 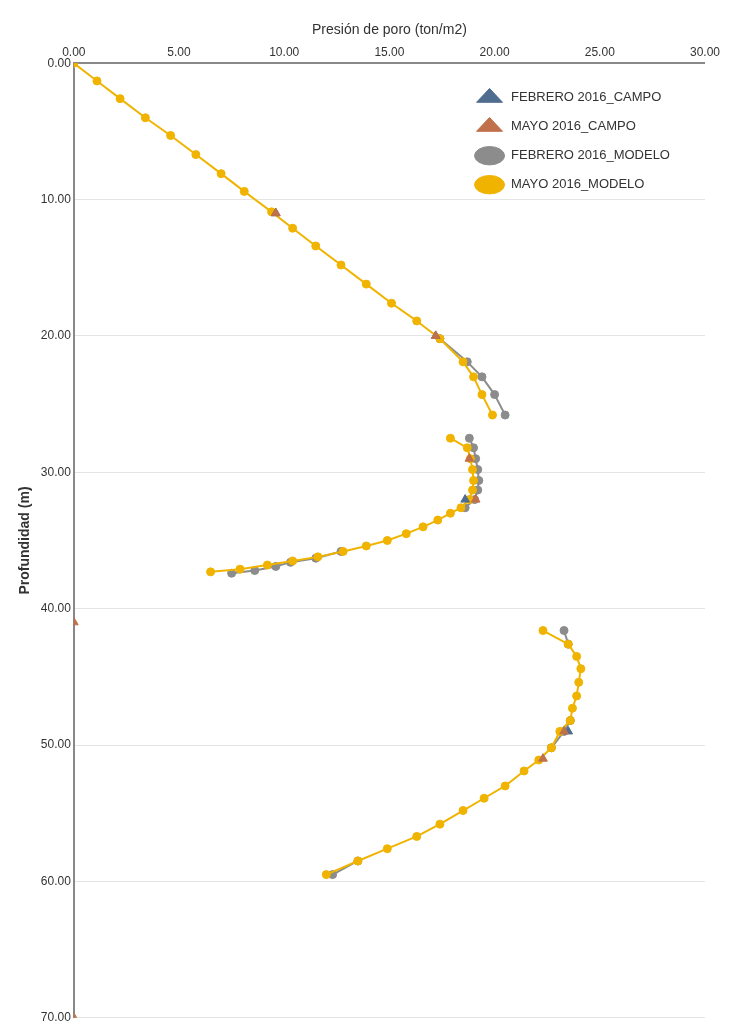 What do you see at coordinates (600, 52) in the screenshot?
I see `x-tick-label: 25.00` at bounding box center [600, 52].